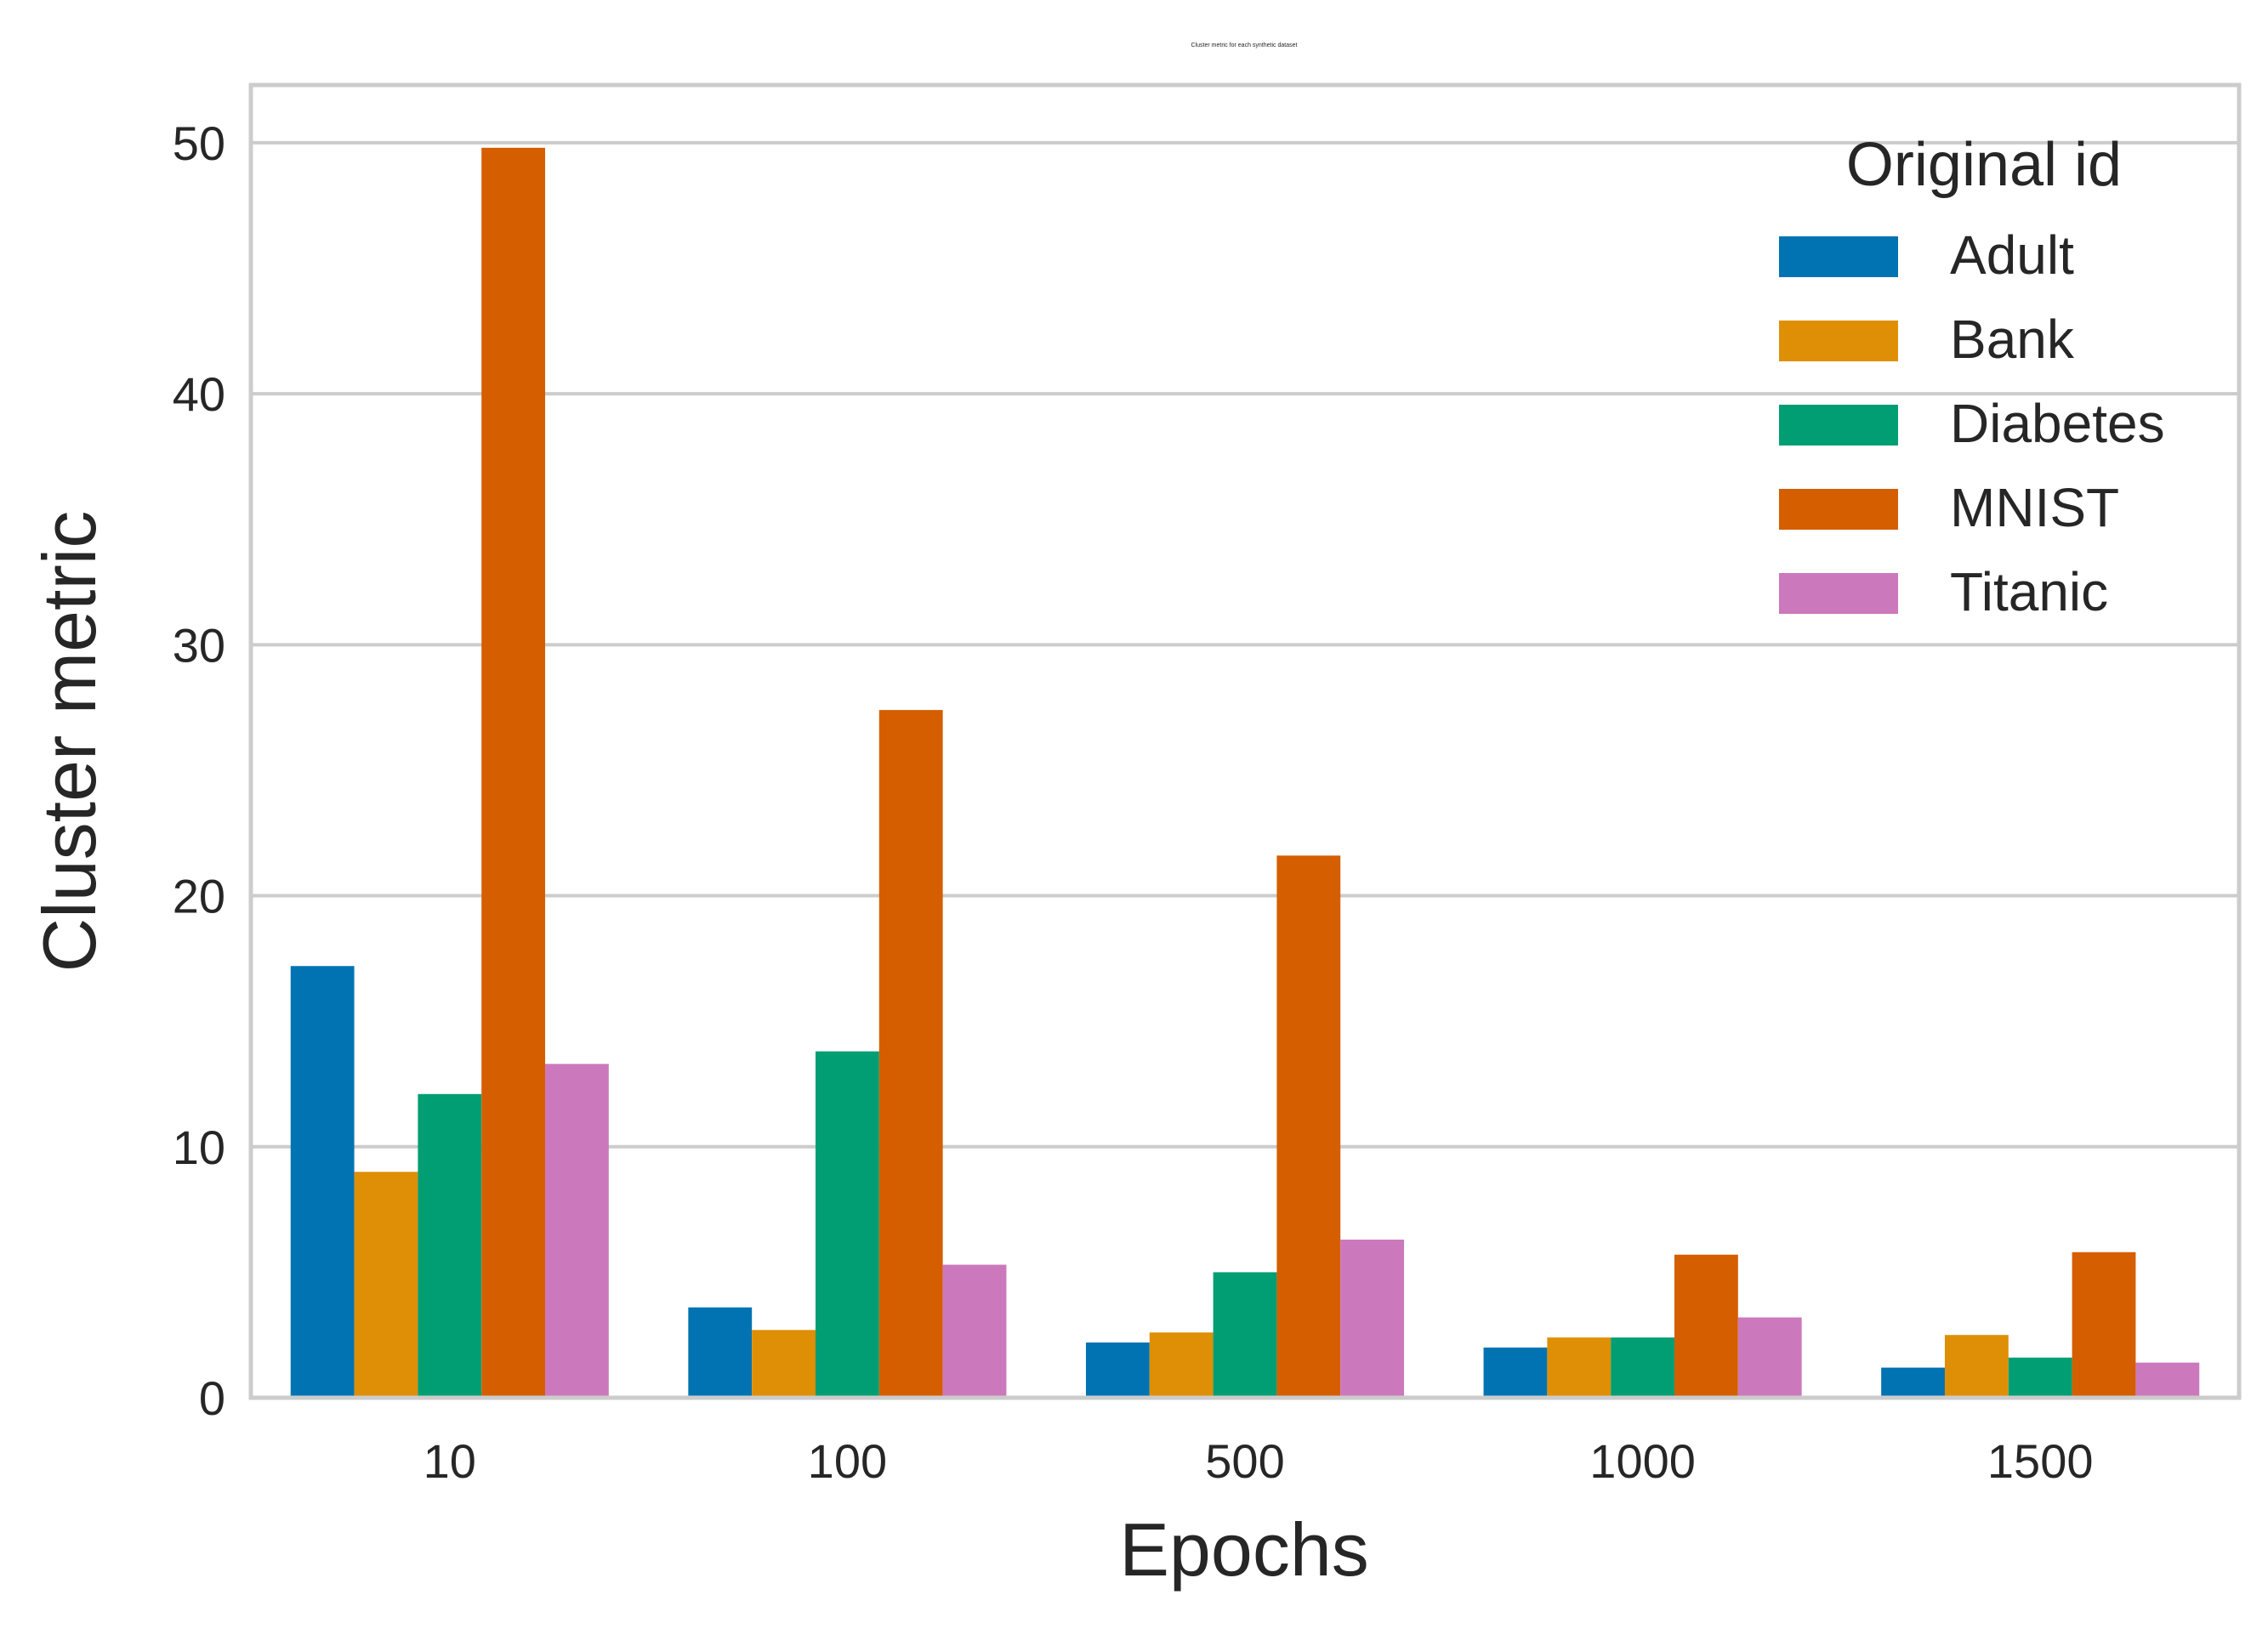 Image resolution: width=2268 pixels, height=1629 pixels. Describe the element at coordinates (1838, 256) in the screenshot. I see `legend-swatch-adult` at that location.